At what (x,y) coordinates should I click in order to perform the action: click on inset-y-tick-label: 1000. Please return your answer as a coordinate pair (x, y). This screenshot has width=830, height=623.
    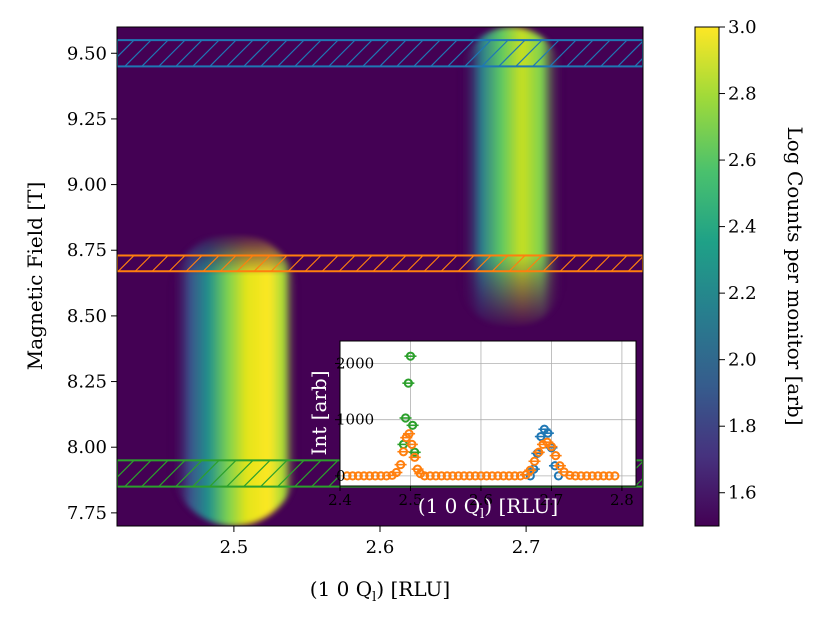
    Looking at the image, I should click on (355, 420).